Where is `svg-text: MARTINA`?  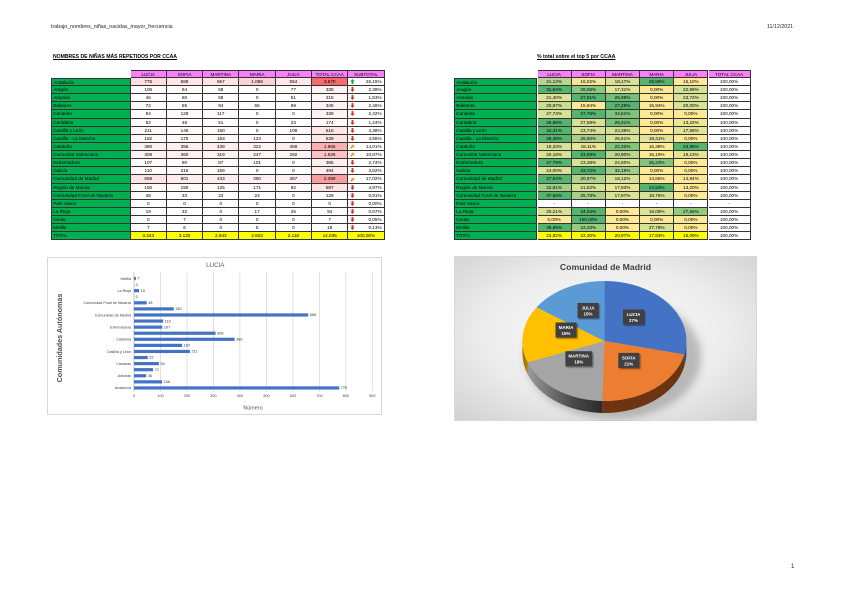
svg-text: MARTINA is located at coordinates (578, 356).